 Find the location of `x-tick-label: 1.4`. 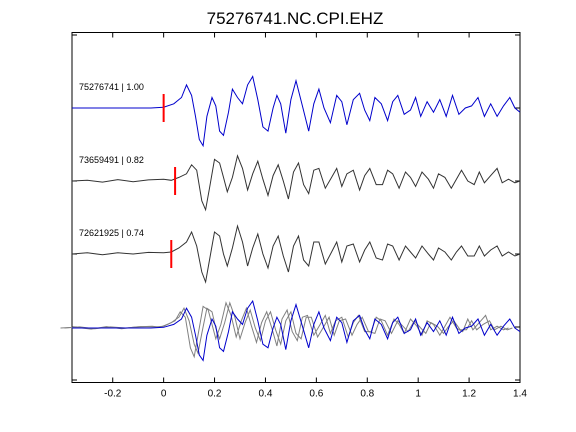

x-tick-label: 1.4 is located at coordinates (520, 394).